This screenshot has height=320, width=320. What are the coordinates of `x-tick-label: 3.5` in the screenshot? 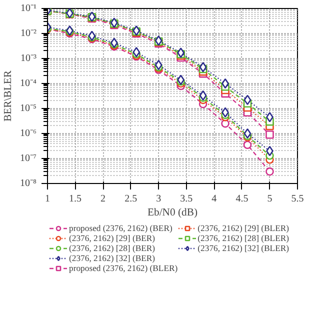 It's located at (186, 199).